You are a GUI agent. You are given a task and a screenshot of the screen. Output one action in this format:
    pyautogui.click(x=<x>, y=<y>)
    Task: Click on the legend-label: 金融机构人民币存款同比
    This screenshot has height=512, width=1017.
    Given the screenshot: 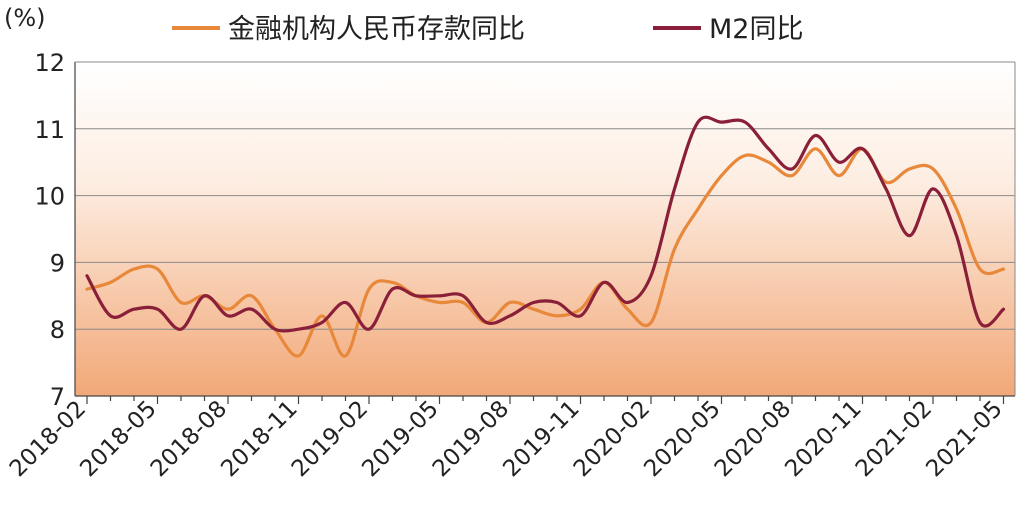 What is the action you would take?
    pyautogui.click(x=376, y=29)
    